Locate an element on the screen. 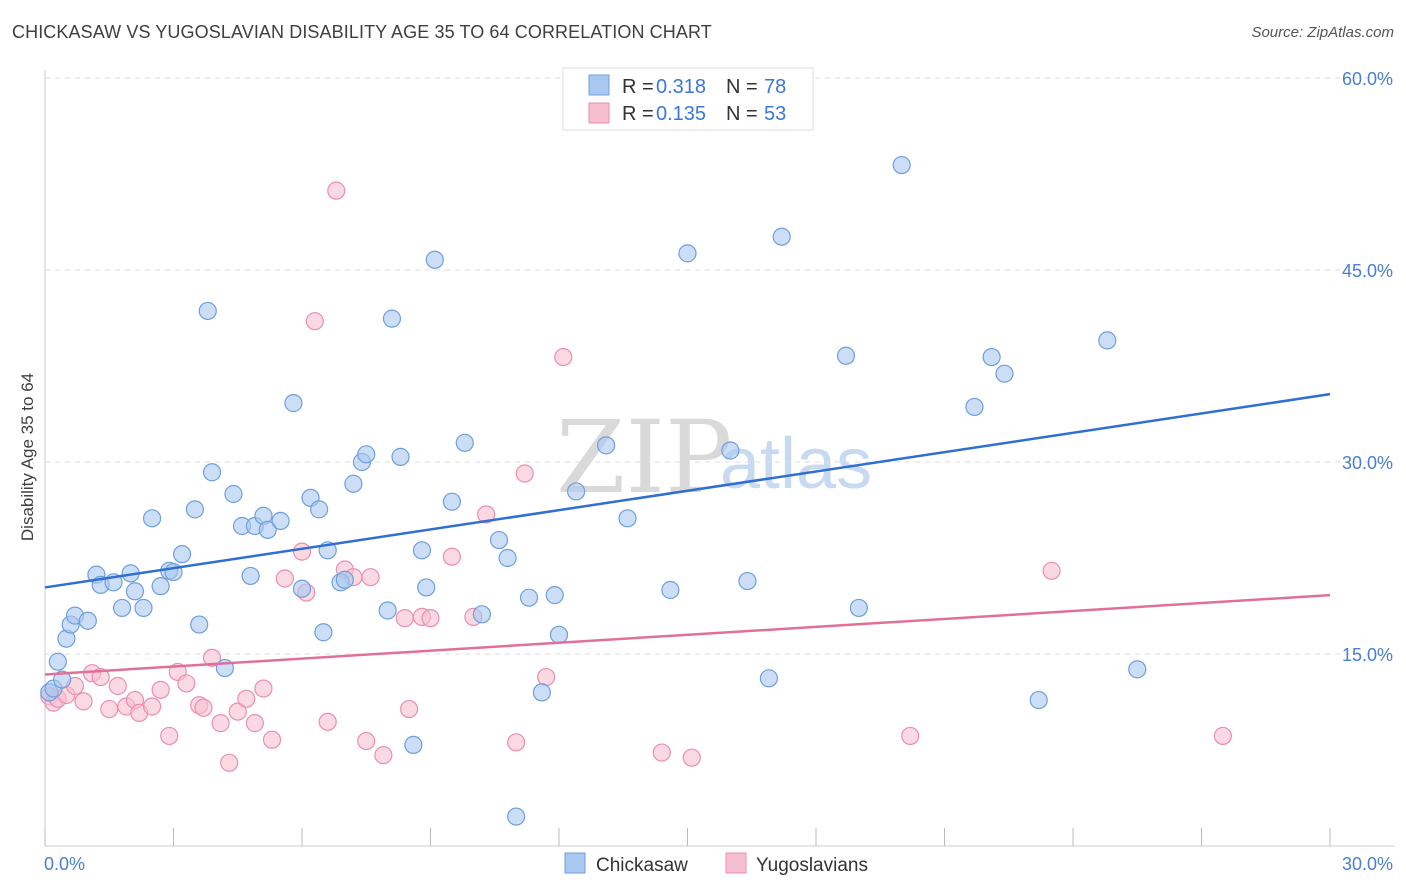 The height and width of the screenshot is (892, 1406). y-tick-label: 15.0% is located at coordinates (1367, 655).